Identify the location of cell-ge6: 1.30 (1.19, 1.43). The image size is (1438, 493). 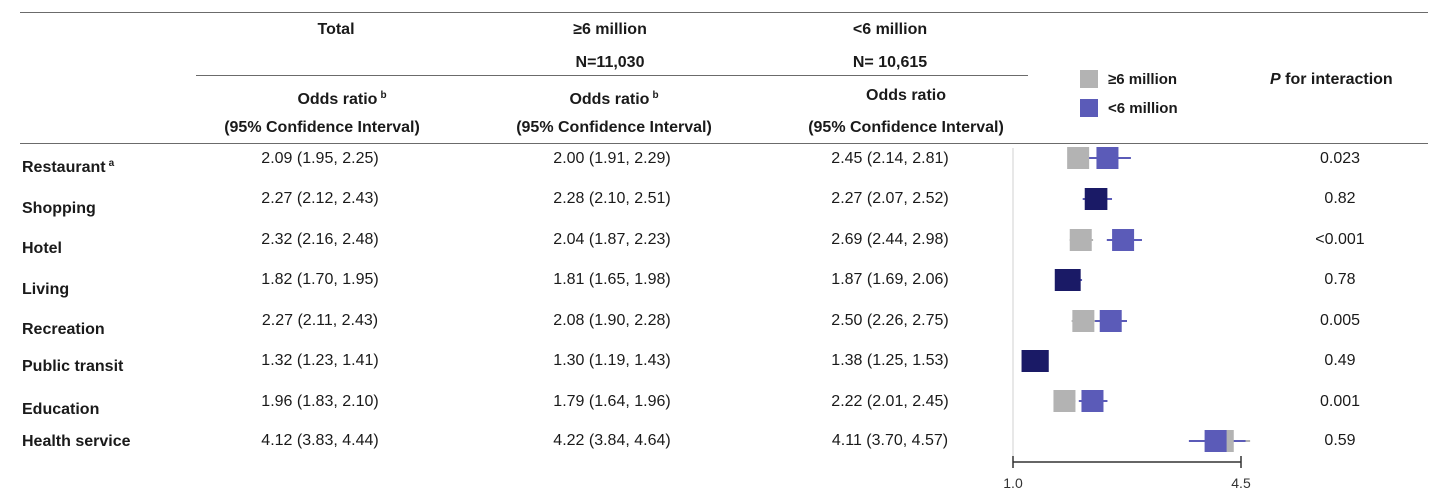
(612, 360).